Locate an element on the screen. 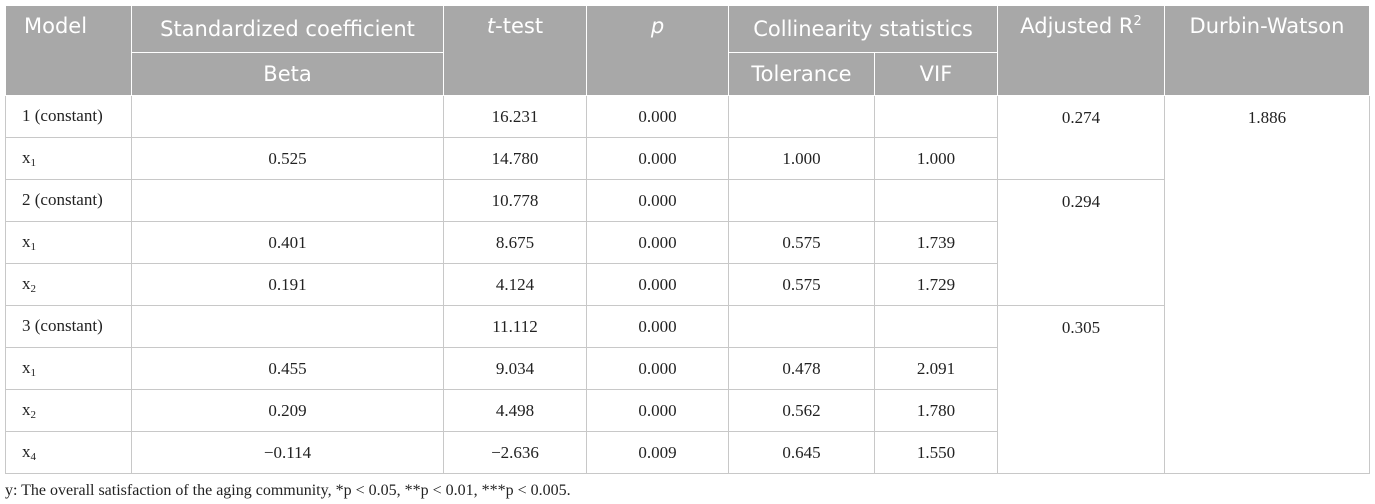 The image size is (1375, 504). cell-adjusted-r2: 0.305 is located at coordinates (1081, 389).